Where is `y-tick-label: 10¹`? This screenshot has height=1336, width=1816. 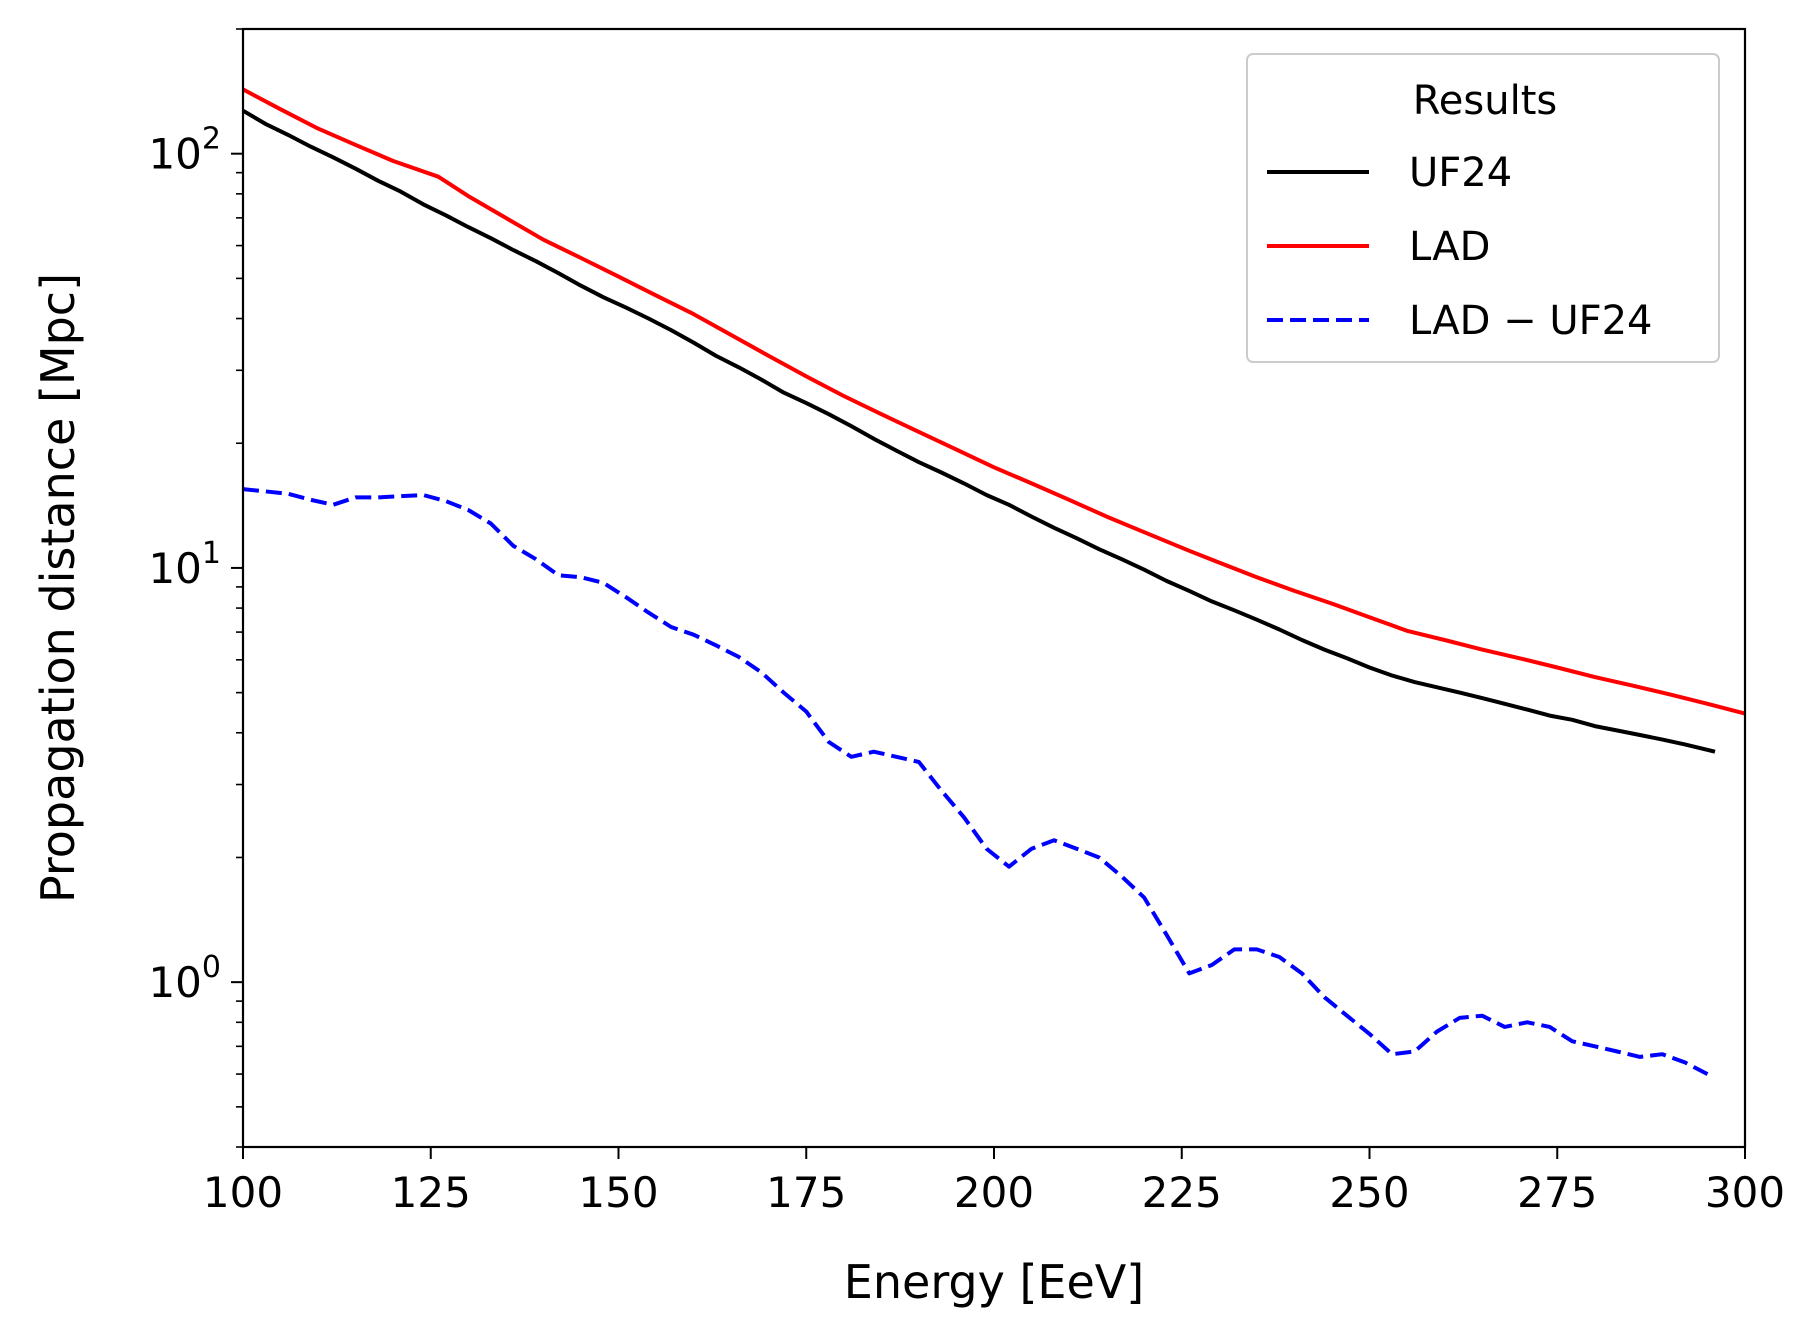 y-tick-label: 10¹ is located at coordinates (184, 564).